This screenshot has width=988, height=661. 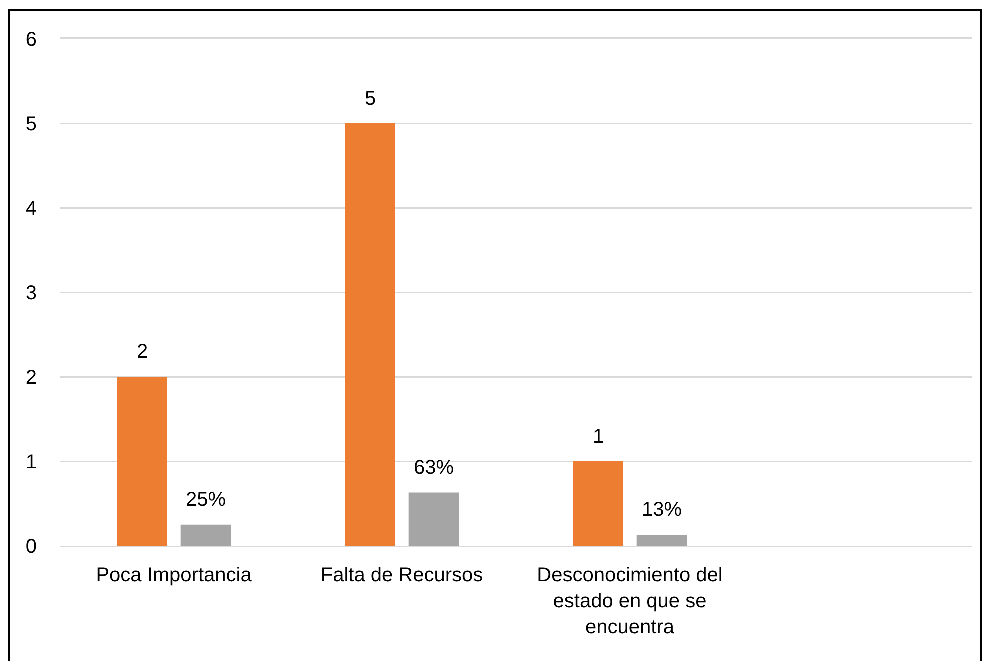 What do you see at coordinates (206, 500) in the screenshot?
I see `data-label: 25%` at bounding box center [206, 500].